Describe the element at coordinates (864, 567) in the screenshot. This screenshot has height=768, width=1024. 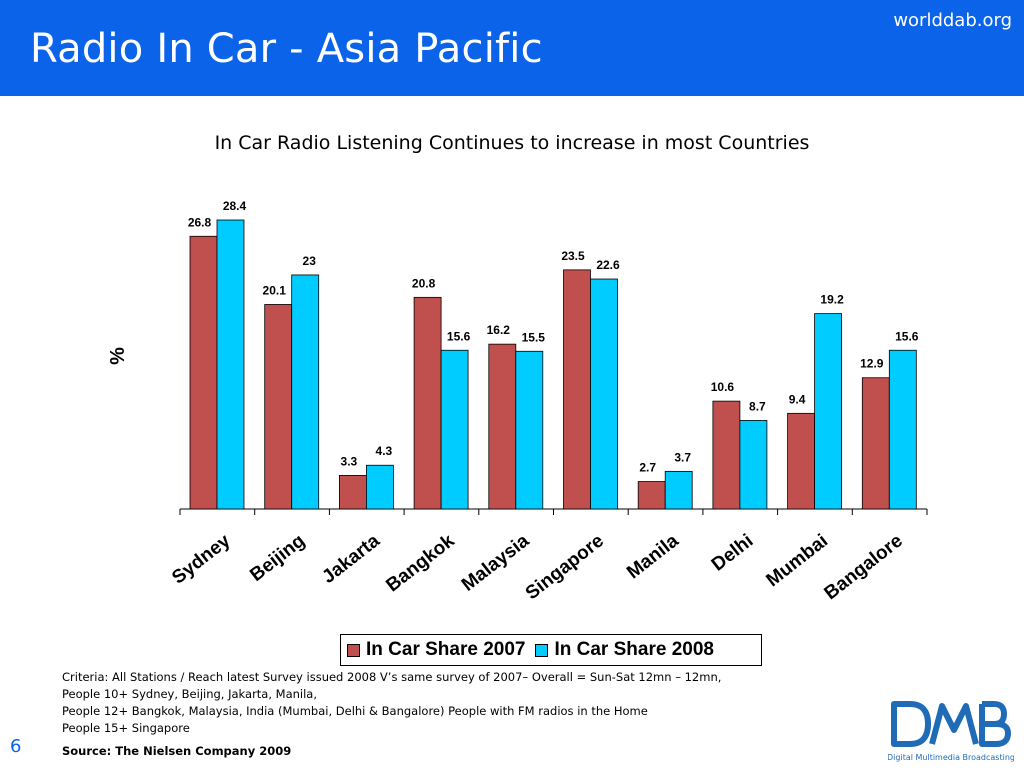
I see `category-label: Bangalore` at that location.